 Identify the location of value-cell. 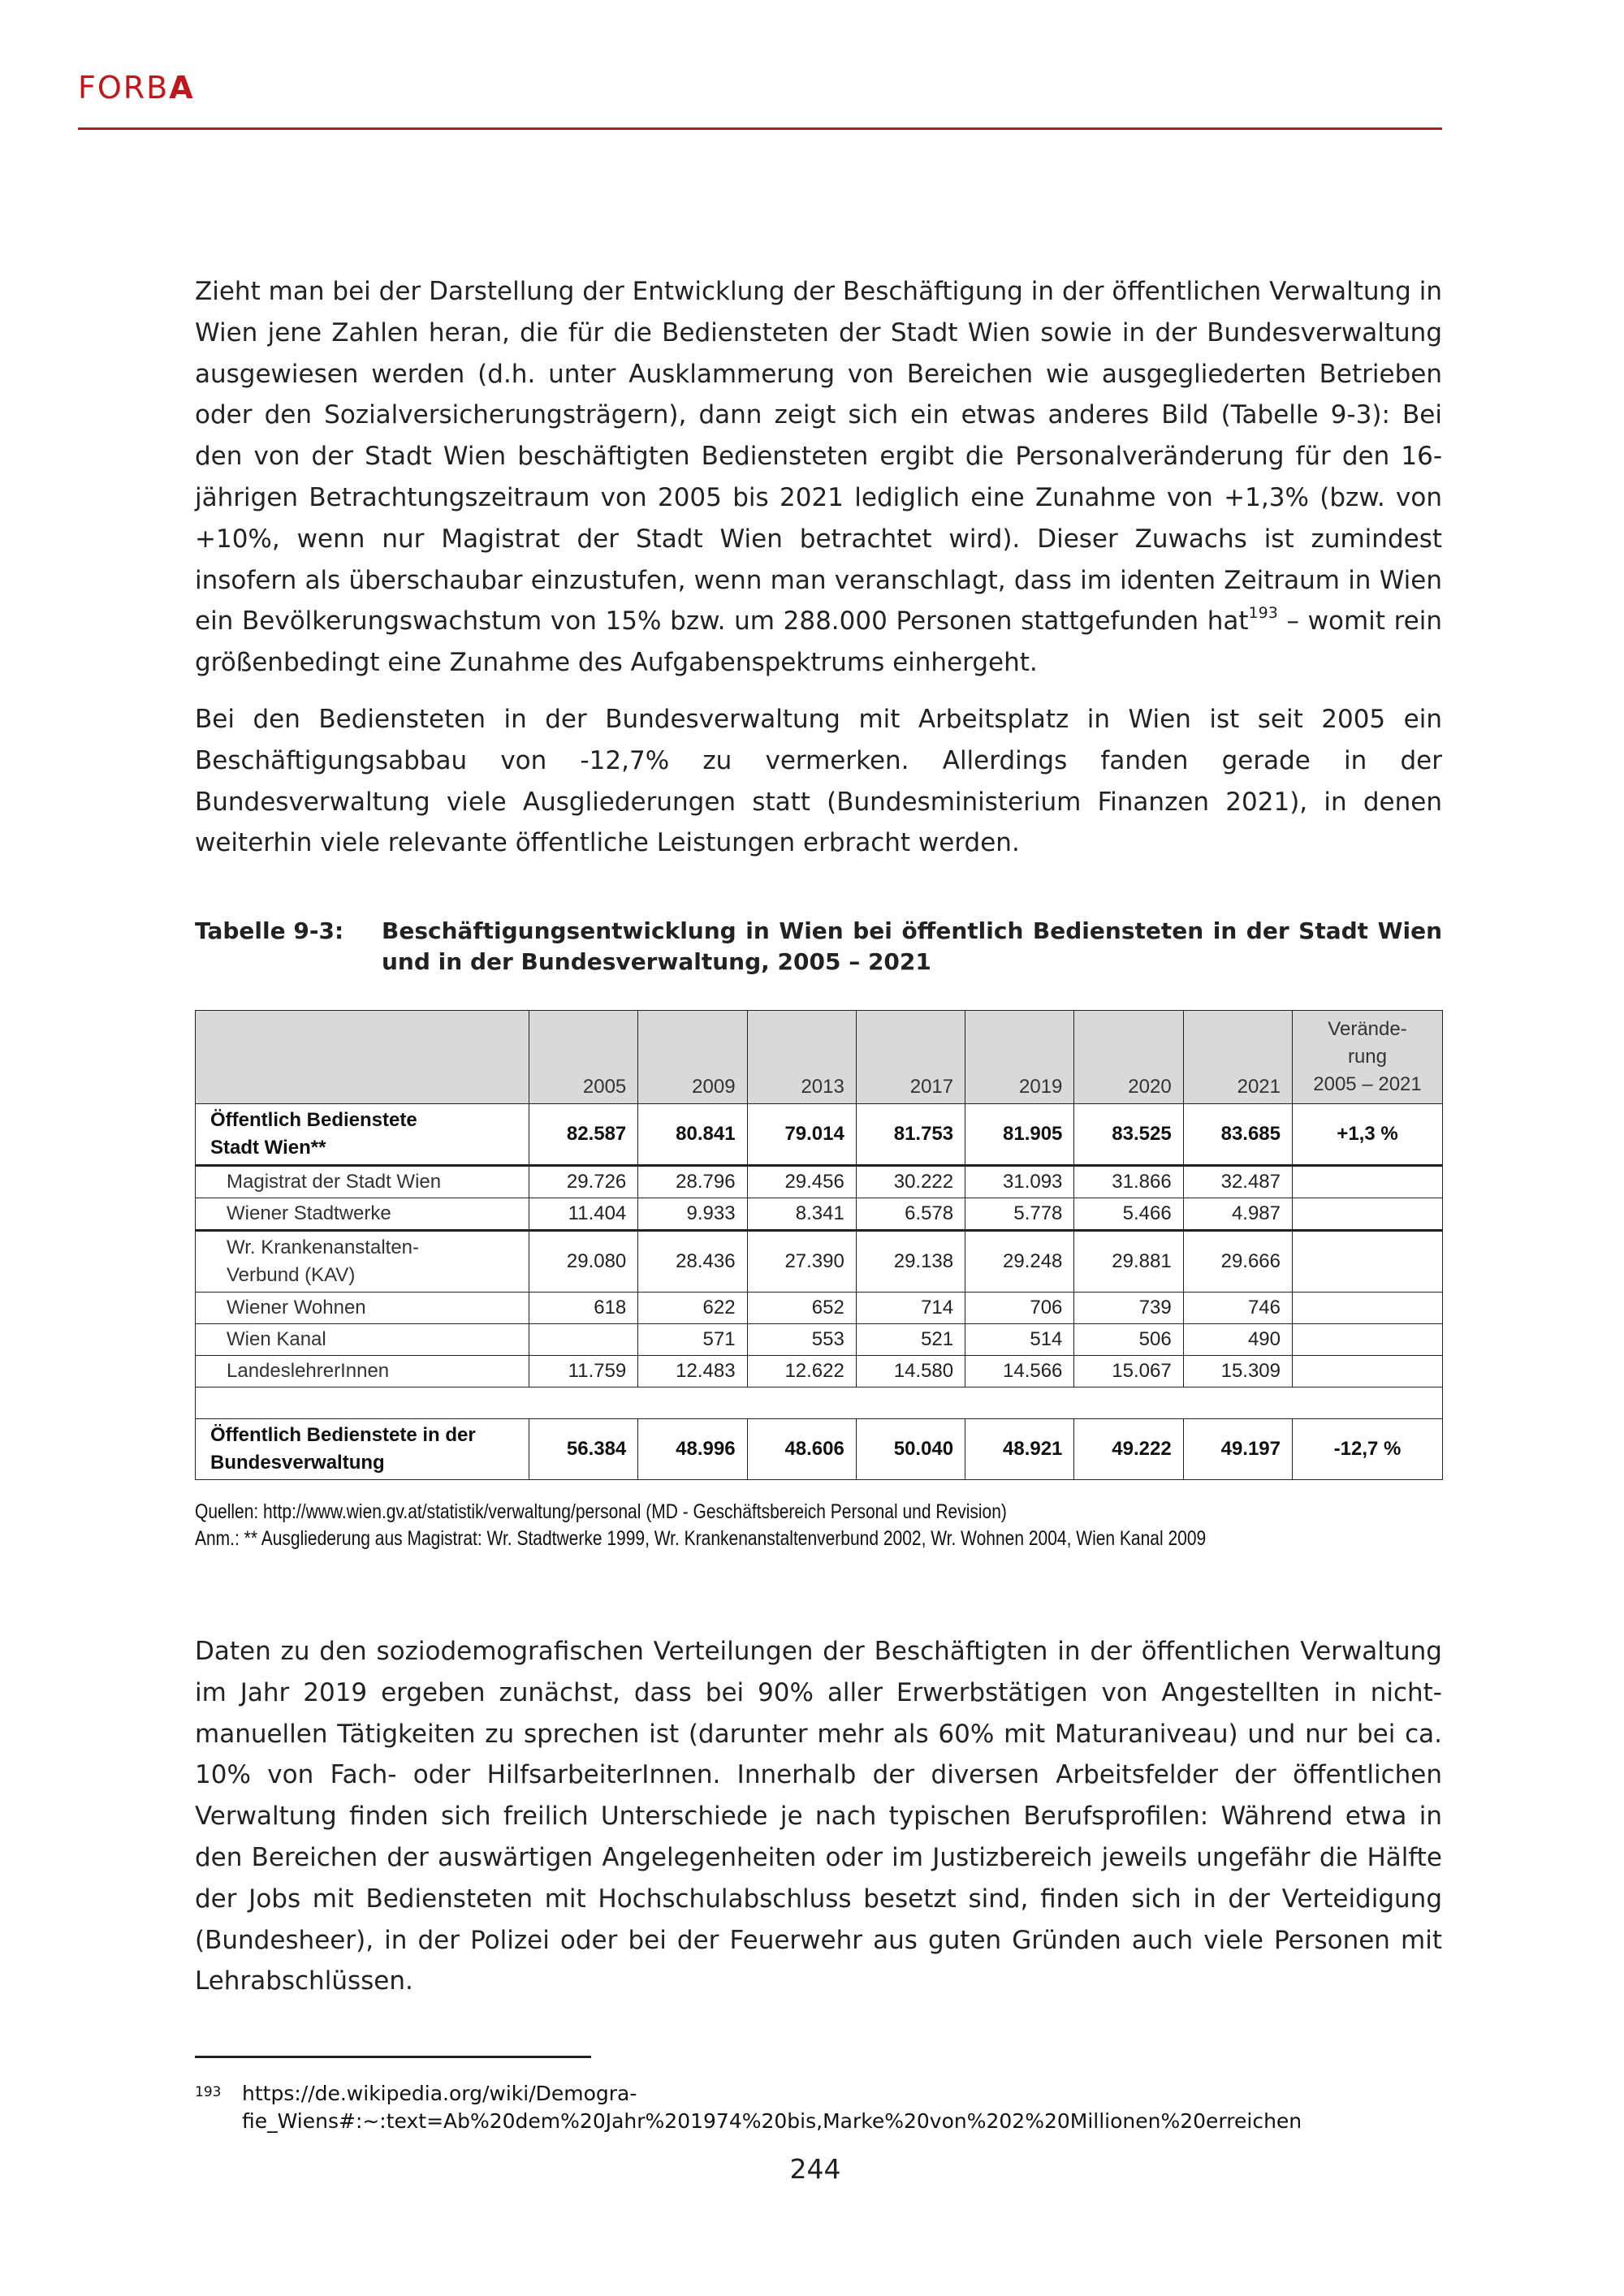
(583, 1339).